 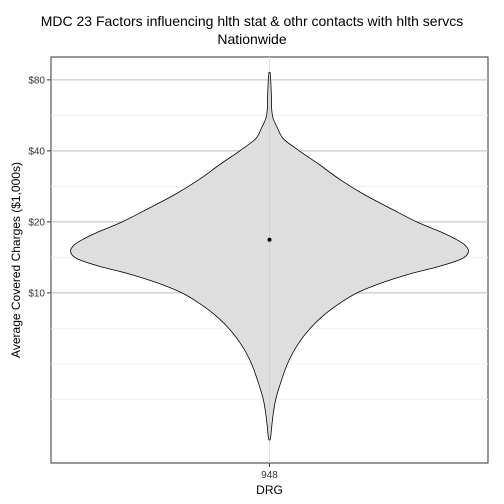 I want to click on median-point, so click(x=269, y=239).